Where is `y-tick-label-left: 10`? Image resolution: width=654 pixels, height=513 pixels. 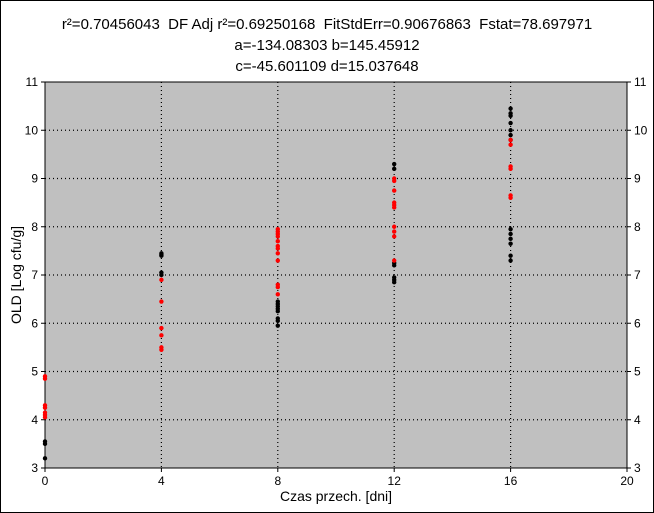
y-tick-label-left: 10 is located at coordinates (32, 130).